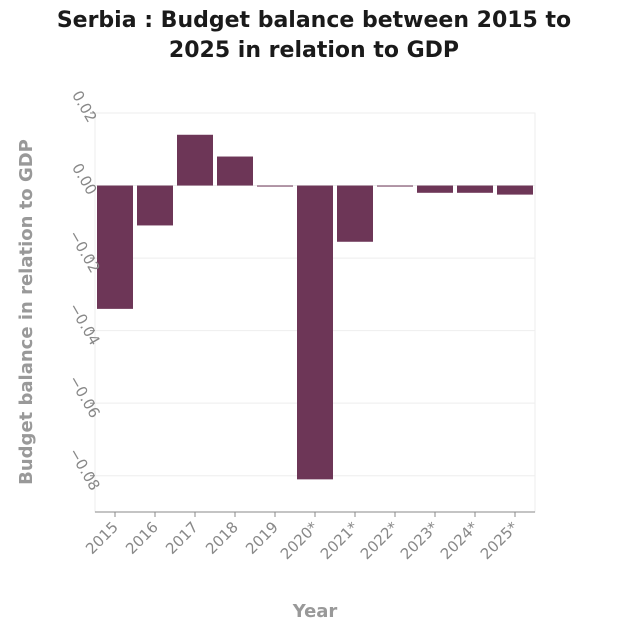 This screenshot has height=632, width=628. Describe the element at coordinates (339, 540) in the screenshot. I see `x-tick-label: 2021*` at that location.